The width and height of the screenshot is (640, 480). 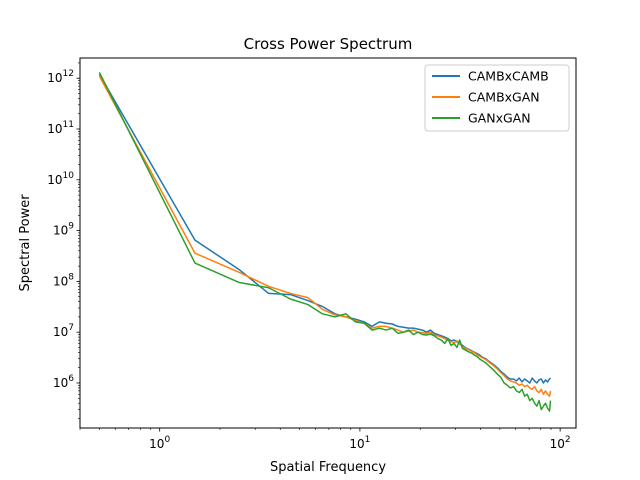 What do you see at coordinates (60, 179) in the screenshot?
I see `y-tick-label: 10¹⁰` at bounding box center [60, 179].